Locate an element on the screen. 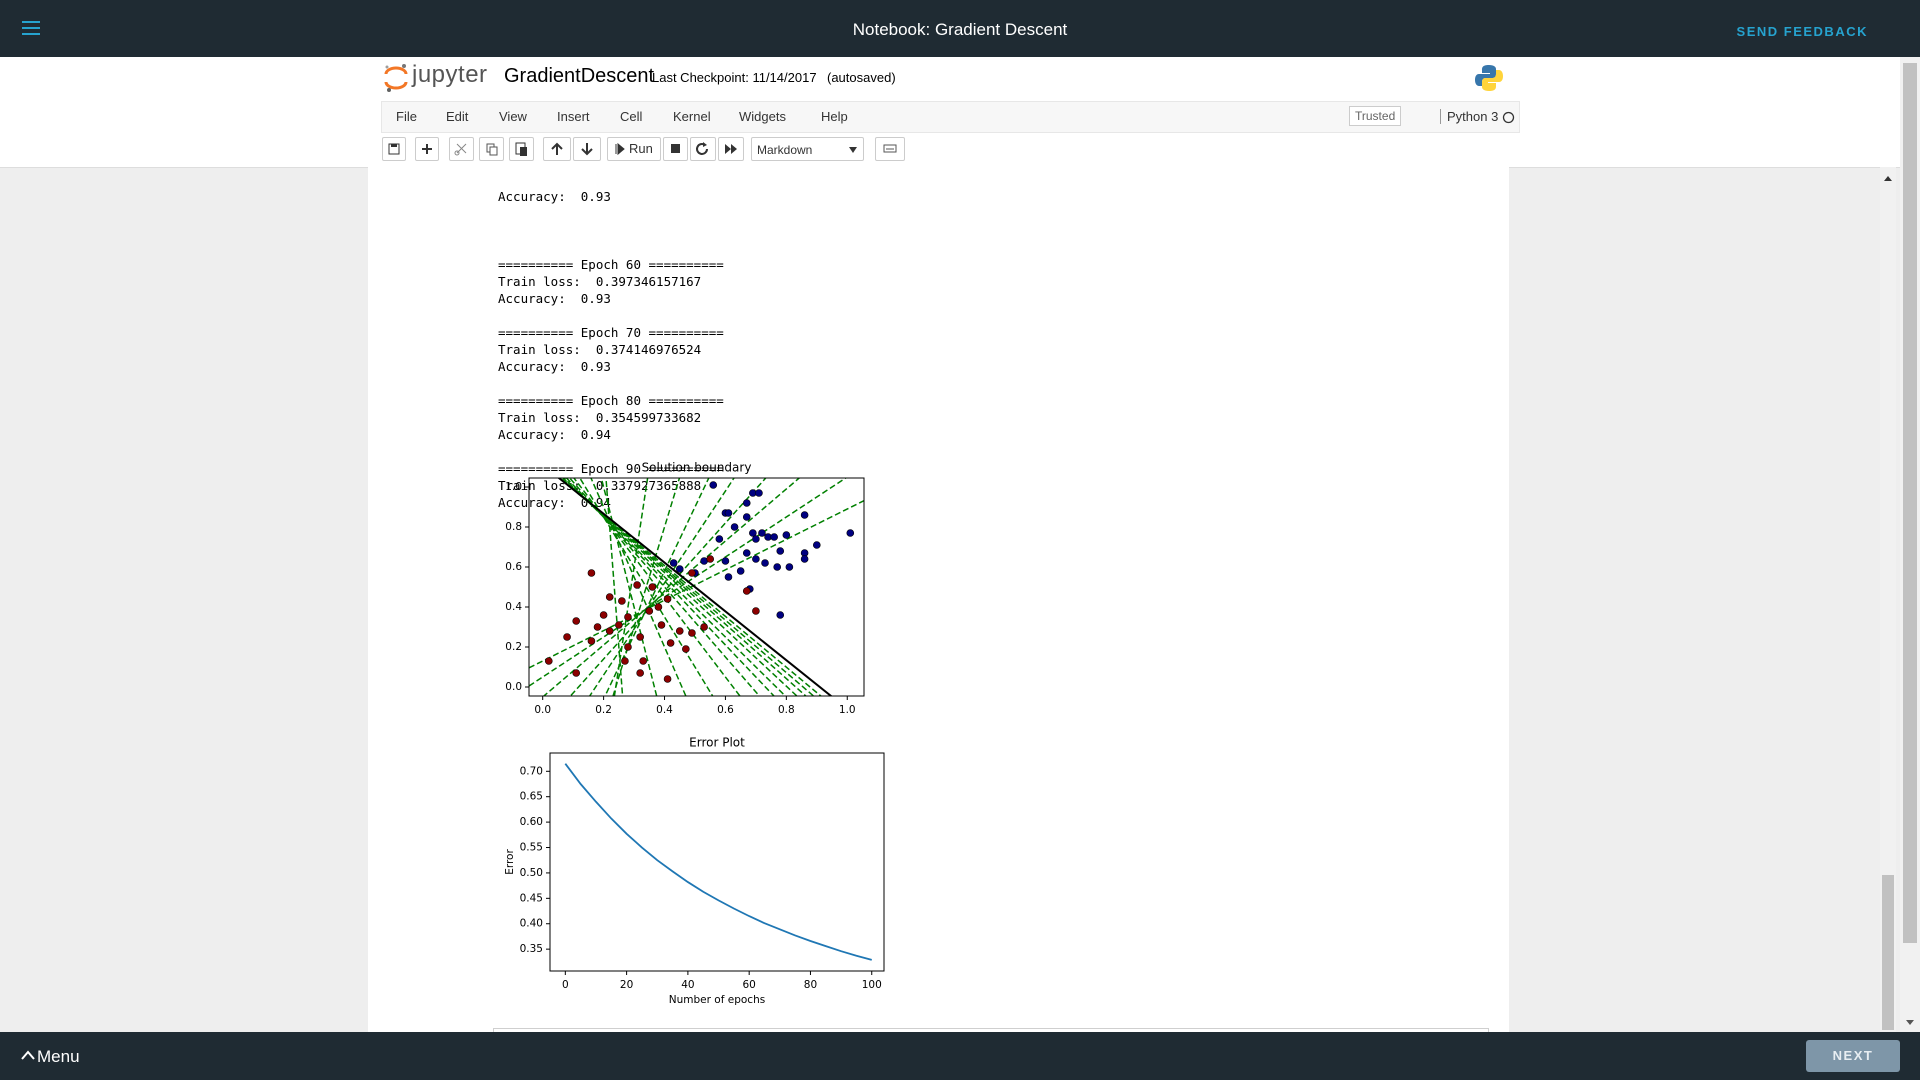  send-feedback: SEND FEEDBACK is located at coordinates (1802, 31).